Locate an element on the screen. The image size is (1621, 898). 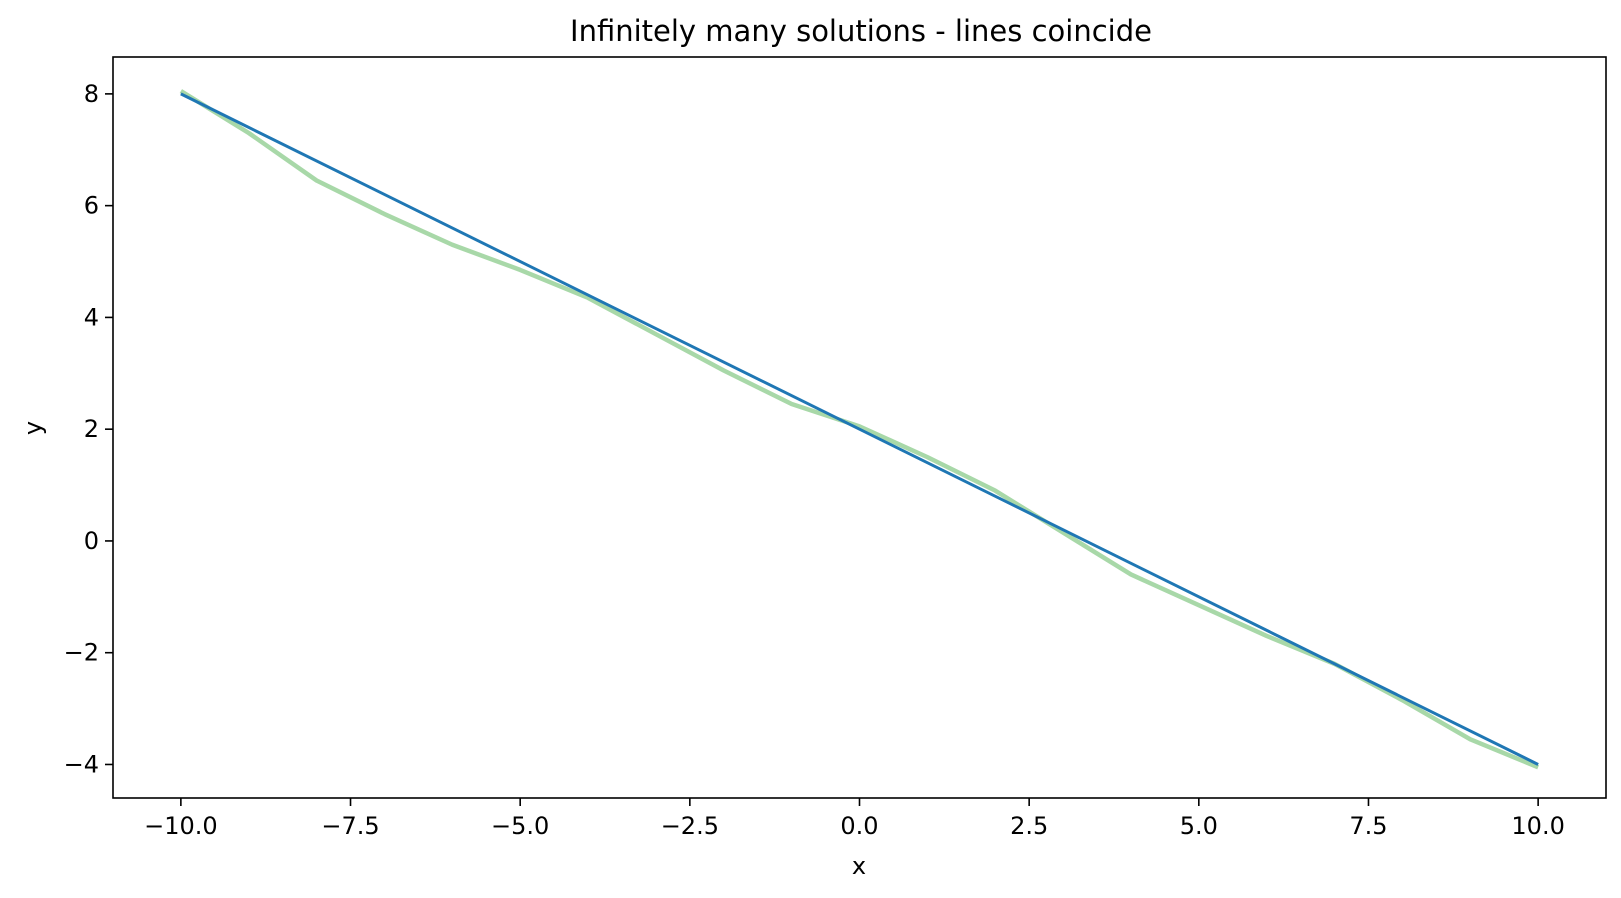
x-axis: −10.0 −7.5 −5.0 −2.5 0.0 2.5 5.0 7.5 10.0 is located at coordinates (854, 819).